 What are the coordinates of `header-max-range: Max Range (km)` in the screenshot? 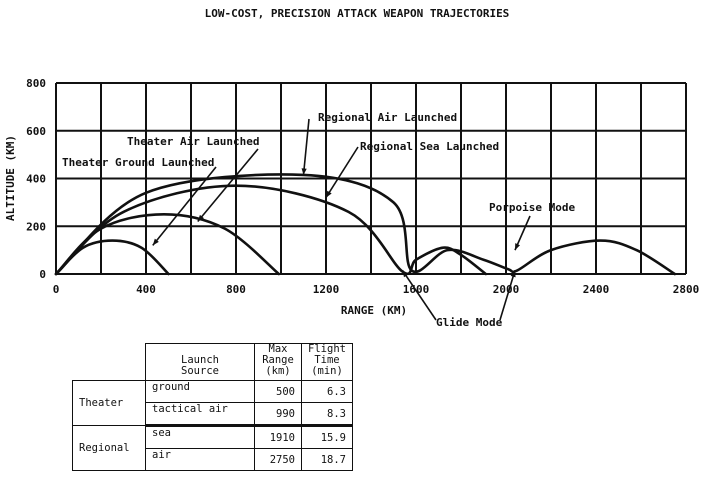 It's located at (278, 362).